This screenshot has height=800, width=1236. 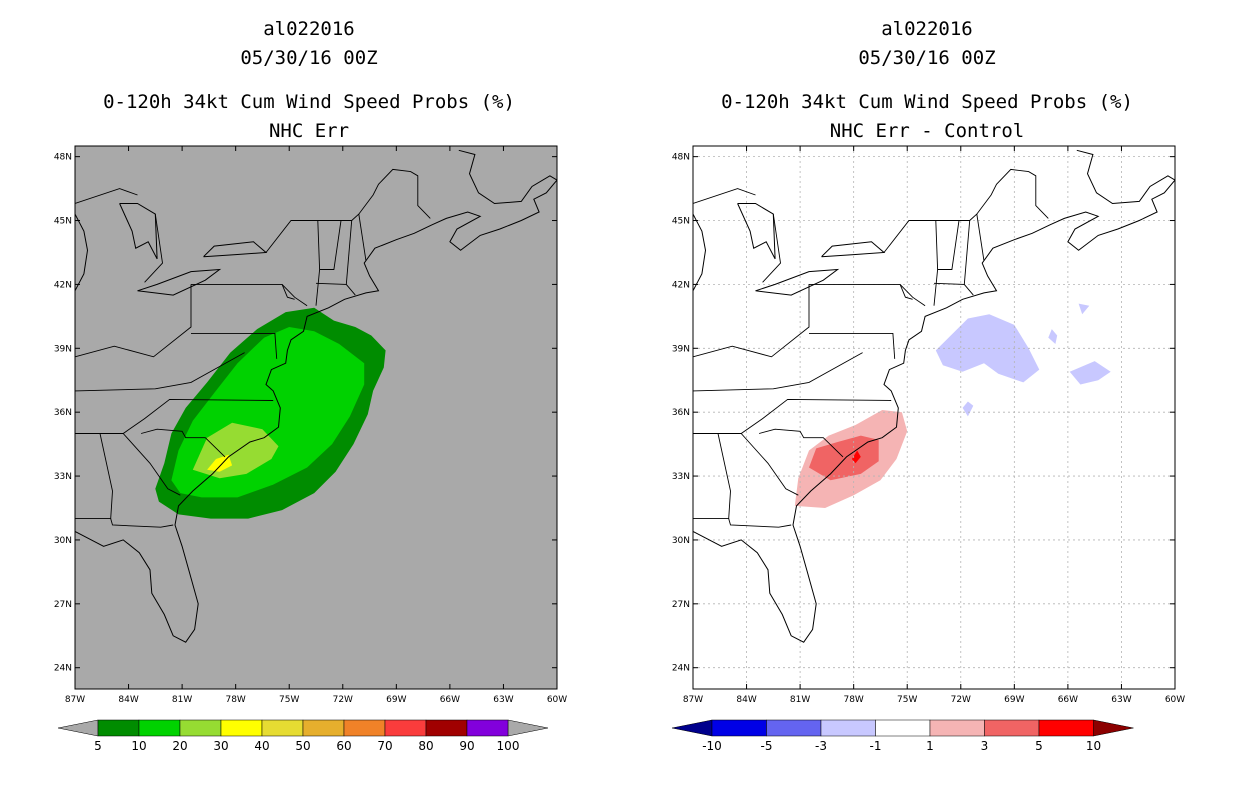 I want to click on colorbar: -10 -5 -3 -1 1 3 5 10, so click(x=902, y=736).